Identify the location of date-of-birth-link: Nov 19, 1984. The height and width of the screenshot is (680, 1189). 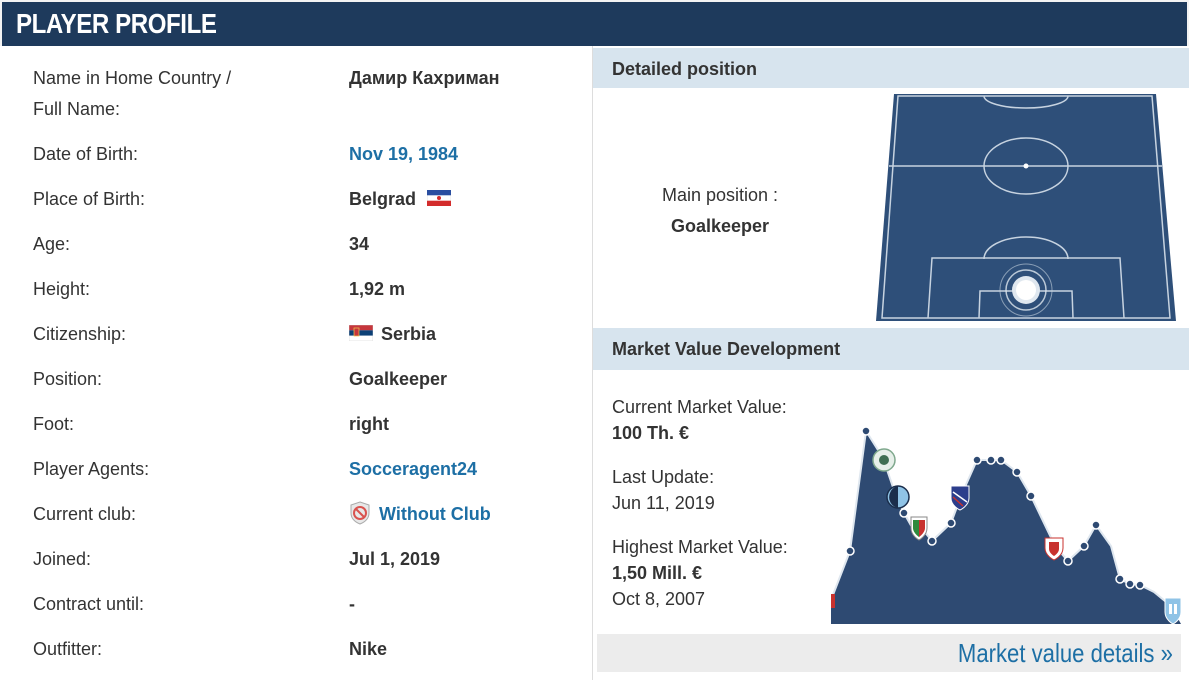
(404, 154).